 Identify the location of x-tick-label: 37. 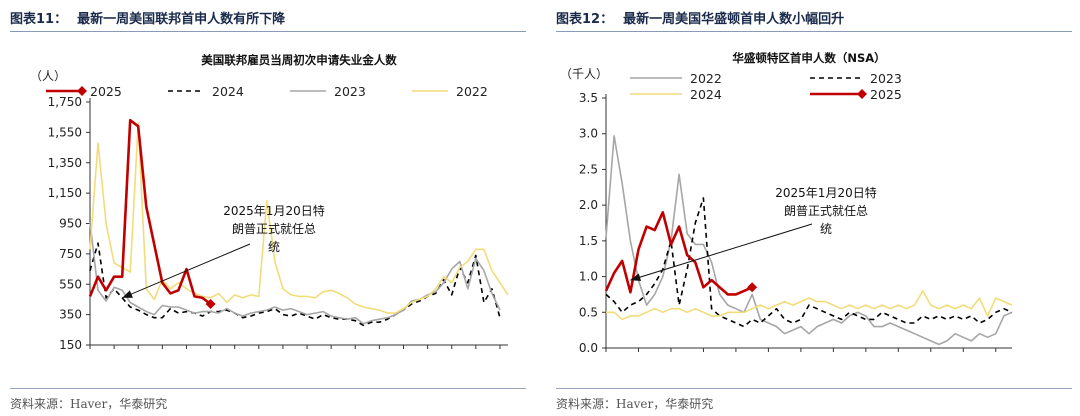
(379, 353).